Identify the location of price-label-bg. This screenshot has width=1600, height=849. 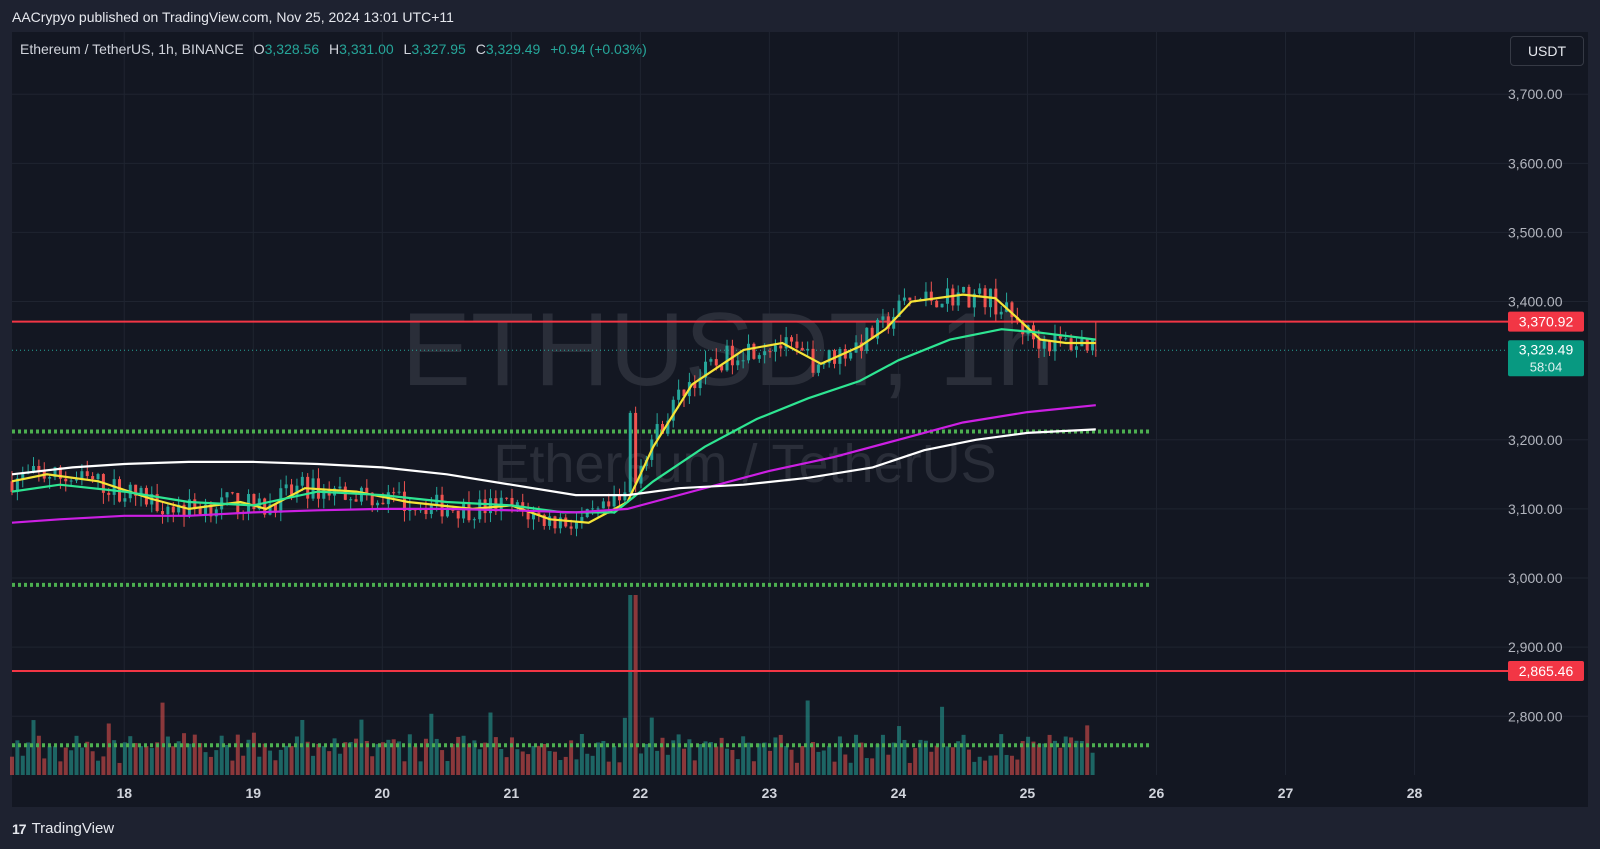
(1546, 321).